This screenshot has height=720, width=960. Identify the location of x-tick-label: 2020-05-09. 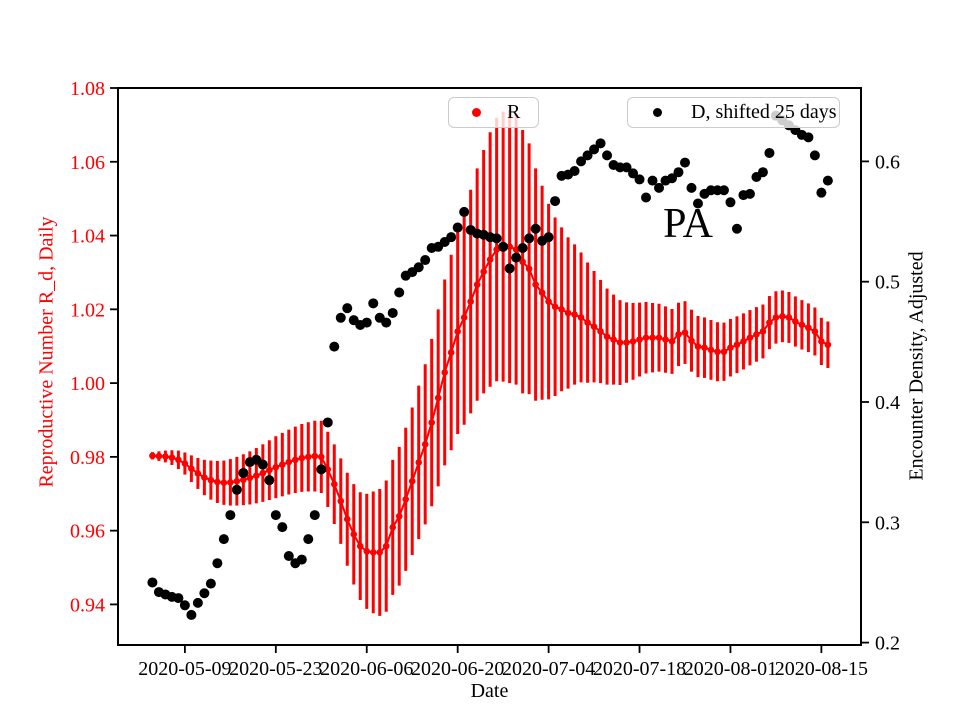
(184, 669).